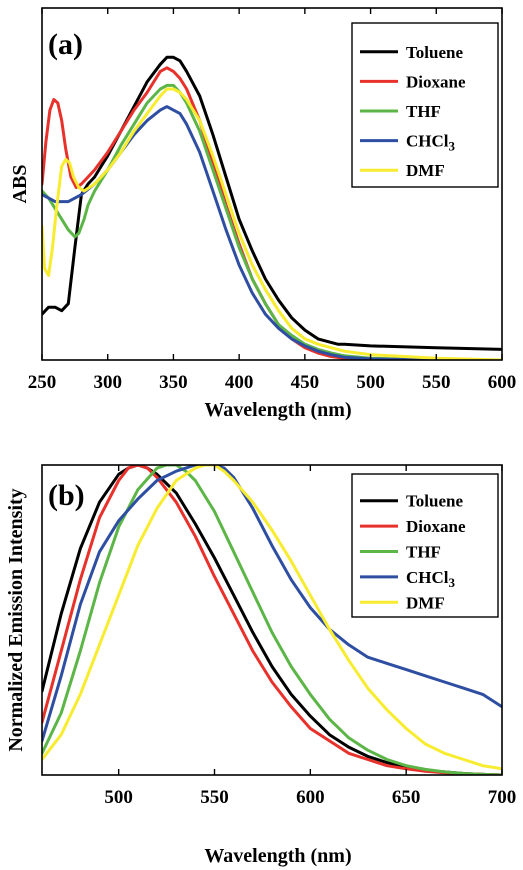 Image resolution: width=523 pixels, height=870 pixels. I want to click on panel-label-a: (a), so click(65, 44).